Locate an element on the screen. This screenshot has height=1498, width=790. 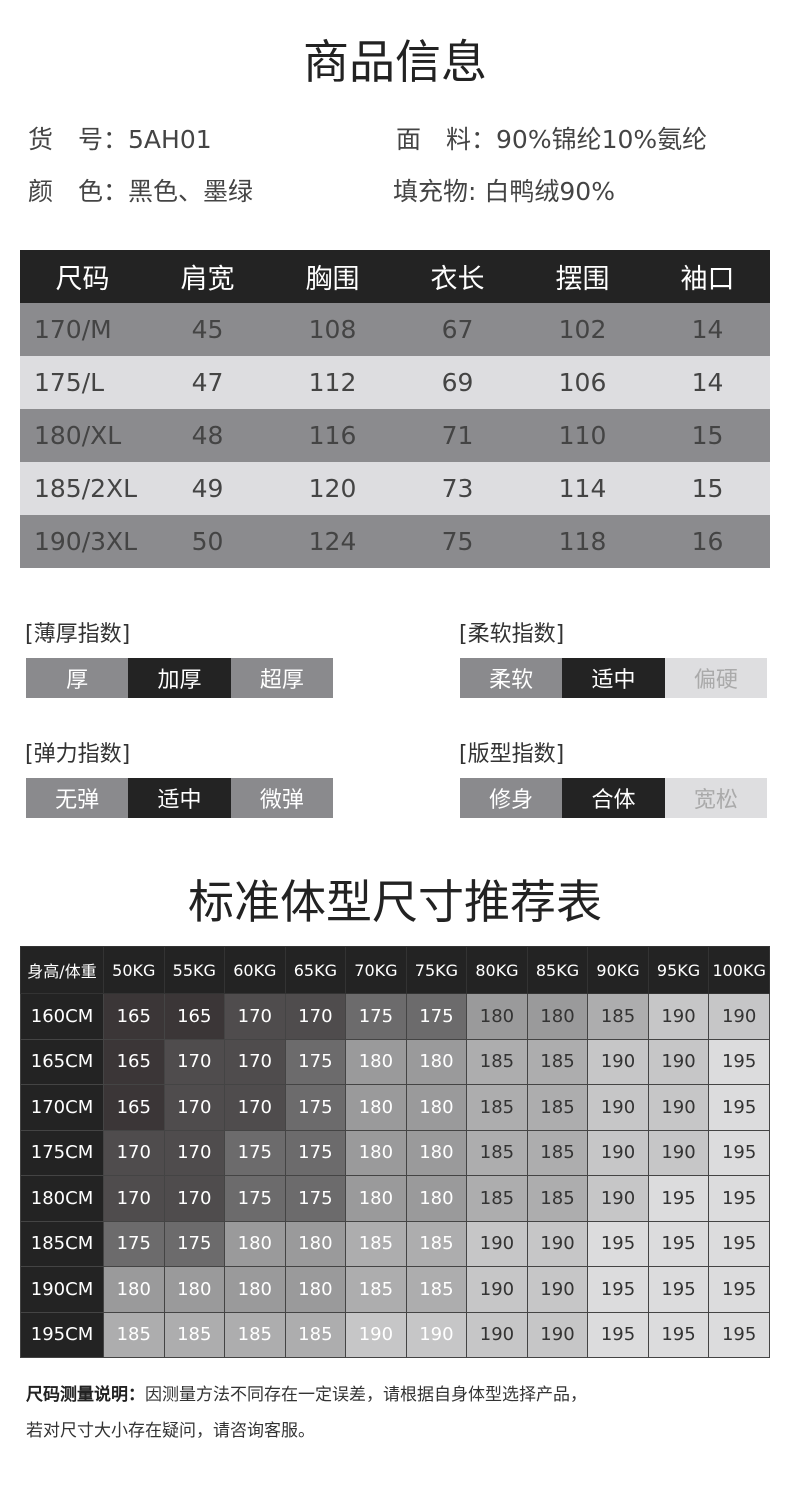
table-cell: 14 is located at coordinates (707, 329).